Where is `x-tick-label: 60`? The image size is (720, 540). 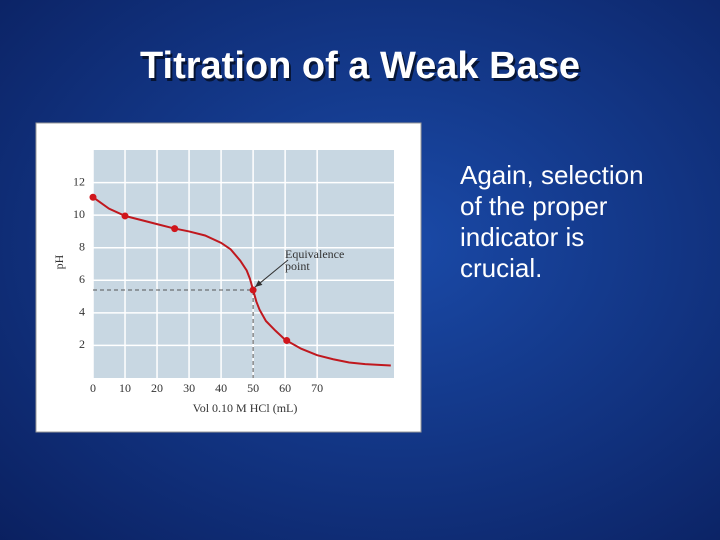 x-tick-label: 60 is located at coordinates (285, 388).